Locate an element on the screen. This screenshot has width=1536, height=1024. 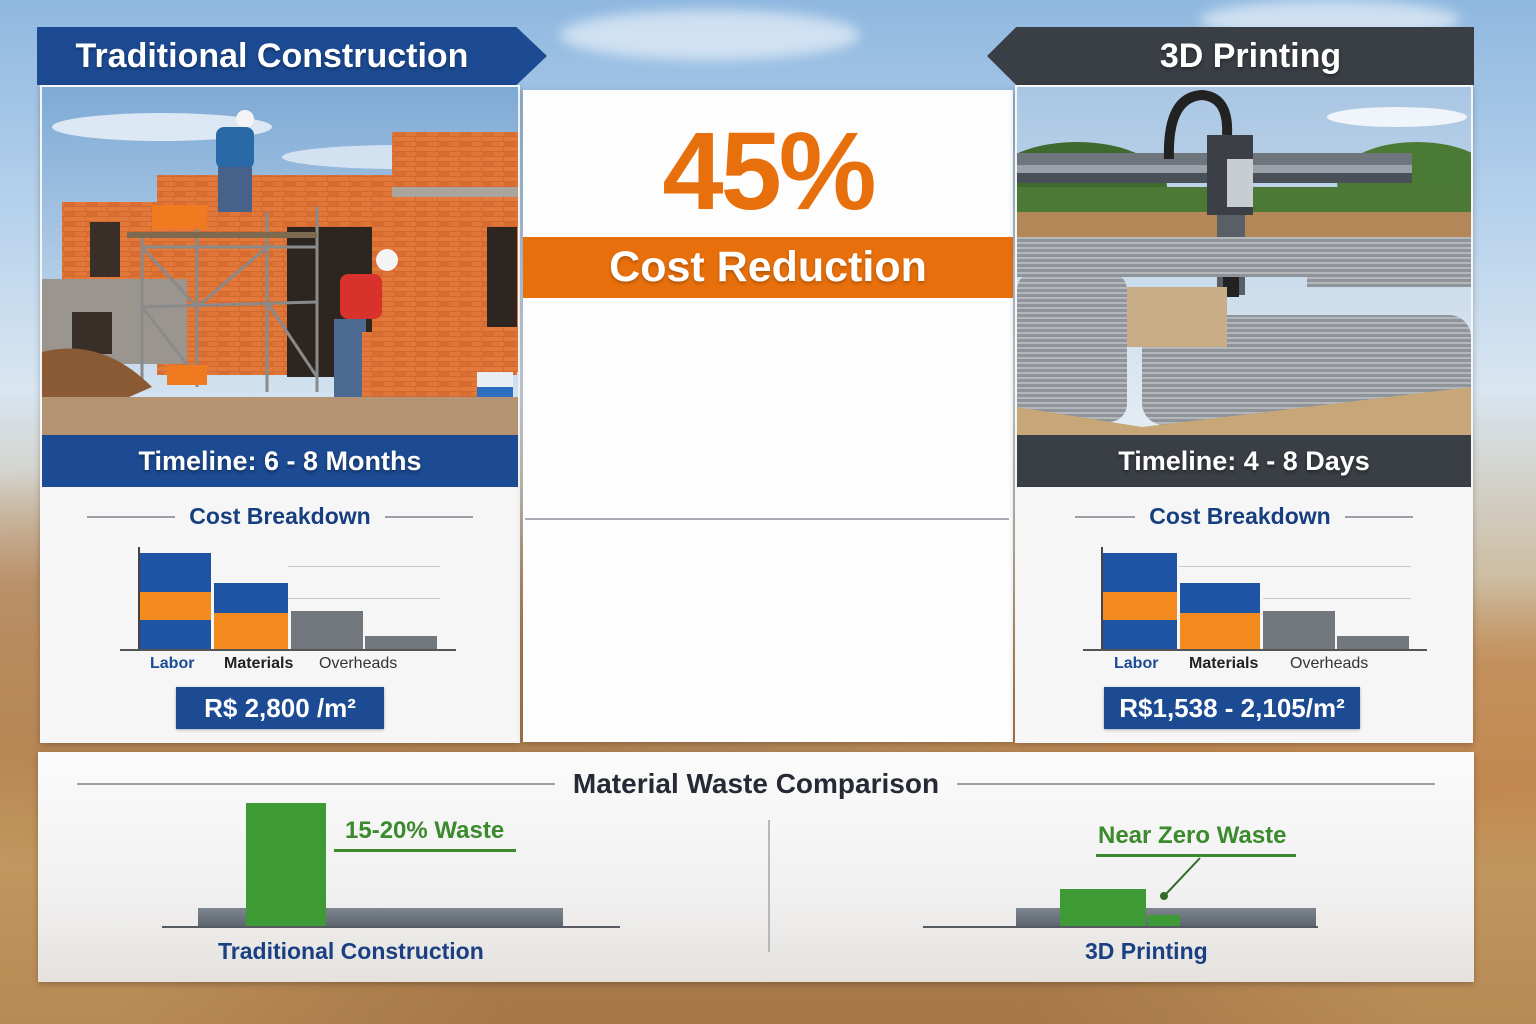
traditional-cost-chart is located at coordinates (288, 599).